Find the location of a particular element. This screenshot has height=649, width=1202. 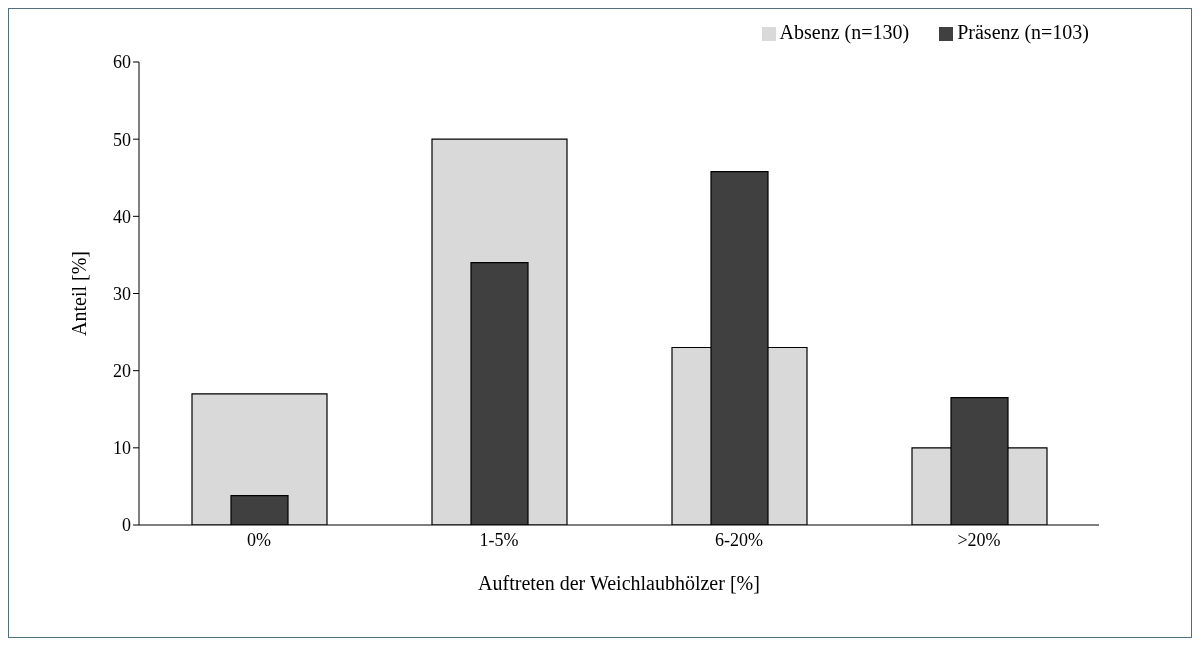

x-axis-title: Auftreten der Weichlaubhölzer [%] is located at coordinates (619, 583).